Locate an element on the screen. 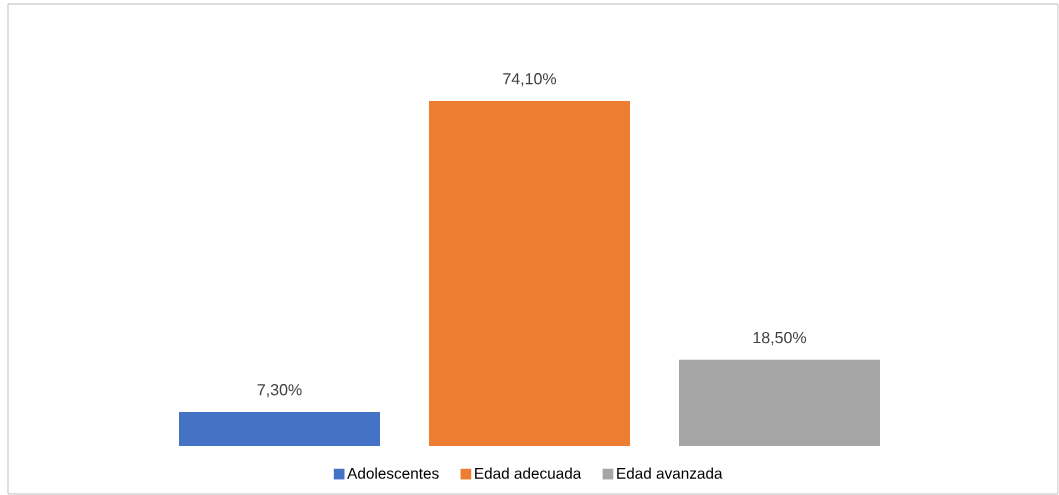 This screenshot has width=1059, height=495. legend-label: Edad avanzada is located at coordinates (670, 473).